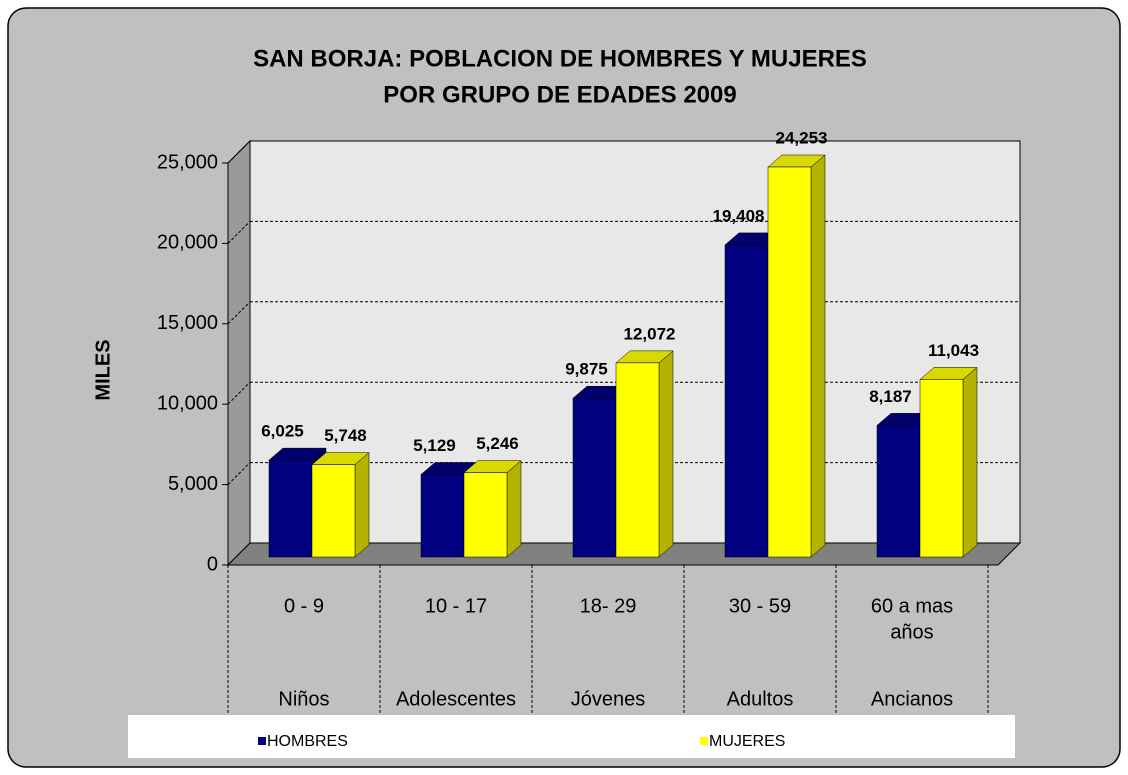 Image resolution: width=1128 pixels, height=775 pixels. What do you see at coordinates (307, 741) in the screenshot?
I see `legend-label: HOMBRES` at bounding box center [307, 741].